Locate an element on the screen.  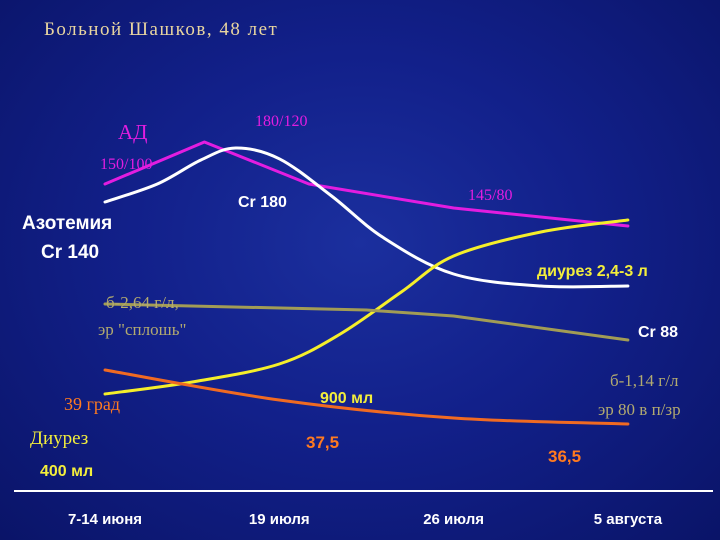
annotation-bp-mid: 145/80 is located at coordinates (490, 195).